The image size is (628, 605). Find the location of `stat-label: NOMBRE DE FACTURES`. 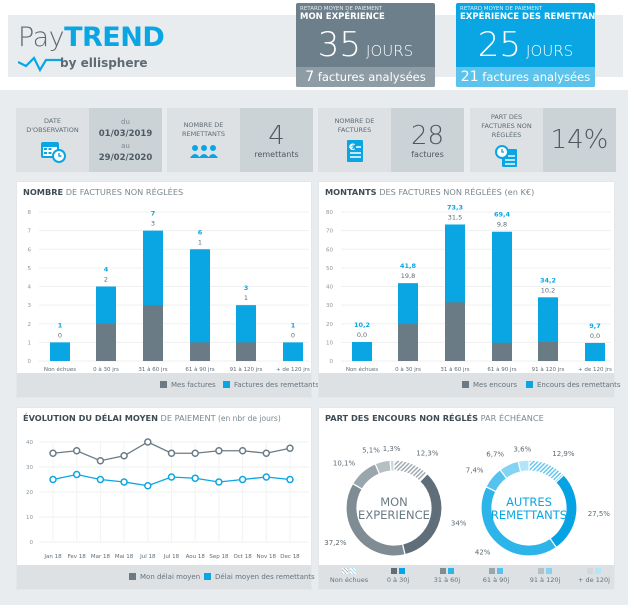

stat-label: NOMBRE DE FACTURES is located at coordinates (354, 125).